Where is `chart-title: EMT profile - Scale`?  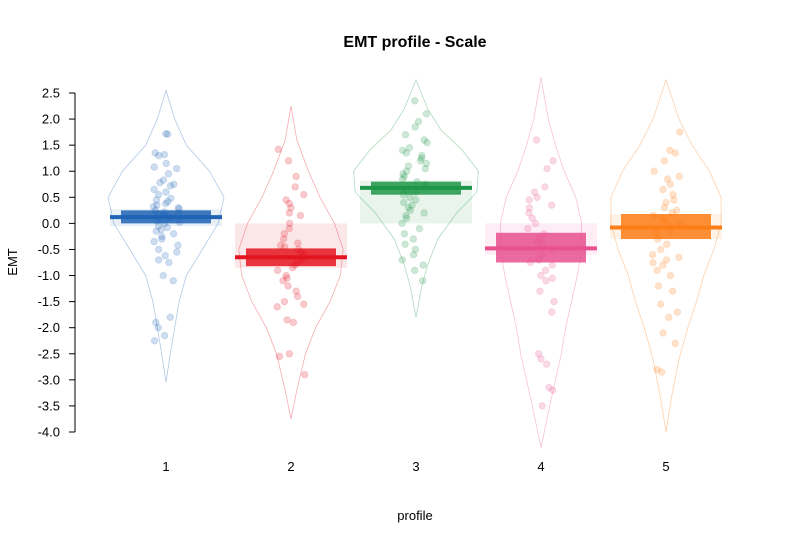 chart-title: EMT profile - Scale is located at coordinates (414, 42).